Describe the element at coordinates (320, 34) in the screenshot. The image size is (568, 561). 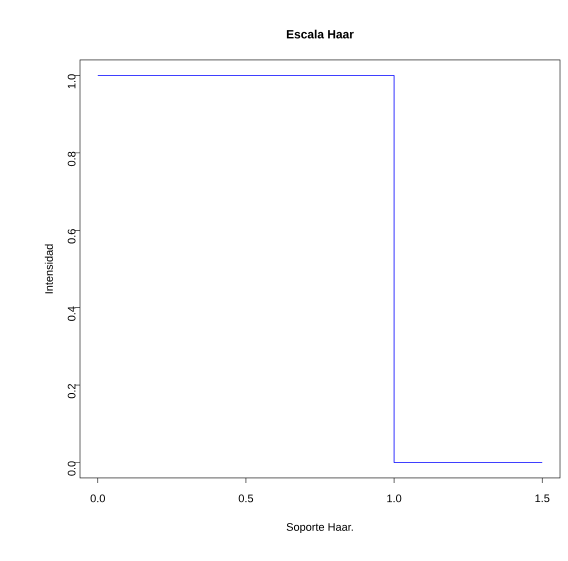
I see `chart-title: Escala Haar` at that location.